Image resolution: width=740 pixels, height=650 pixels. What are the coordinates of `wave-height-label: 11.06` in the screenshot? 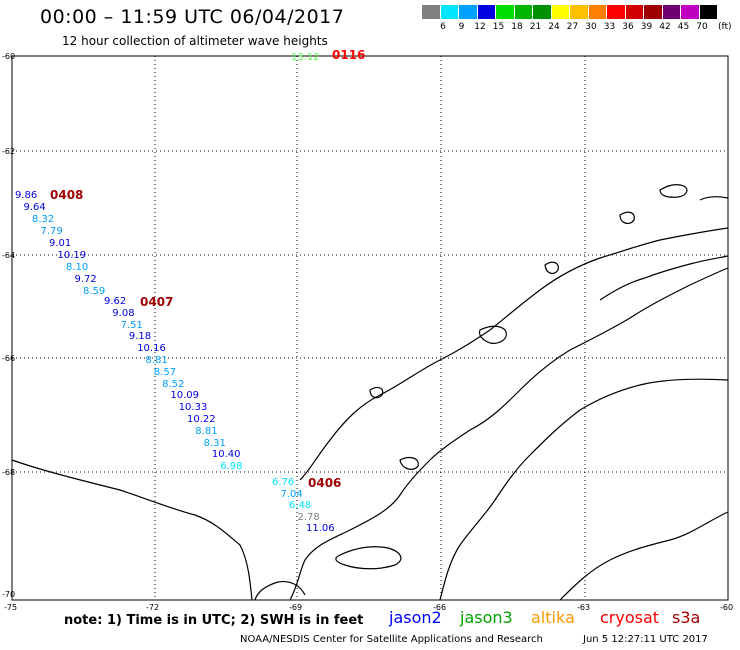 It's located at (320, 528).